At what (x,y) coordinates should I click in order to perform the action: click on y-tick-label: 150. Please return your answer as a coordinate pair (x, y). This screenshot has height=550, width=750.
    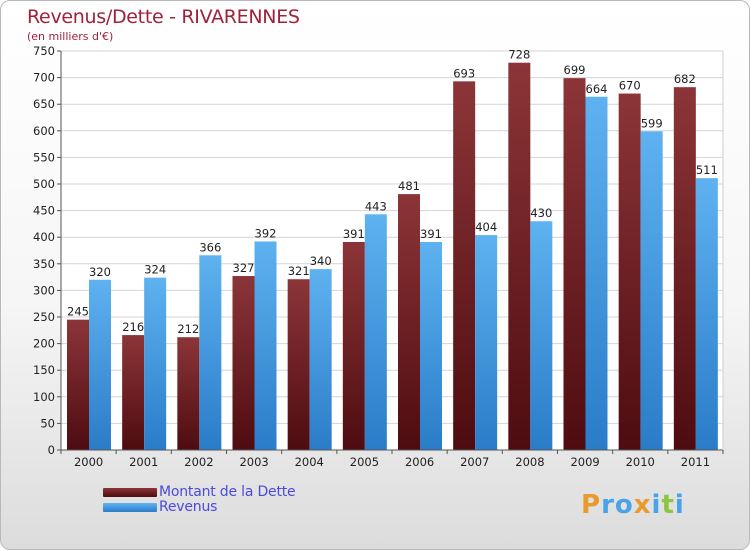
    Looking at the image, I should click on (44, 370).